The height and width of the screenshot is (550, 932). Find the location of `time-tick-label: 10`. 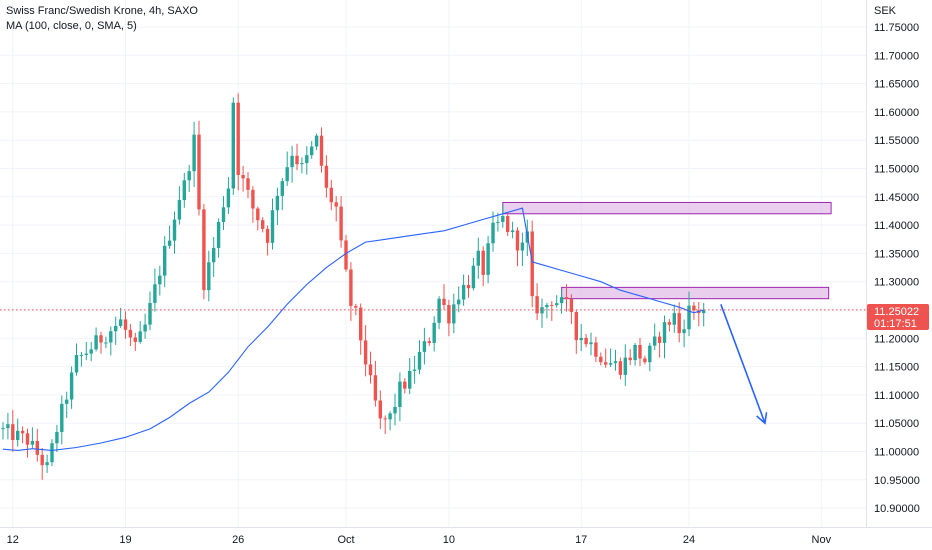

time-tick-label: 10 is located at coordinates (449, 540).